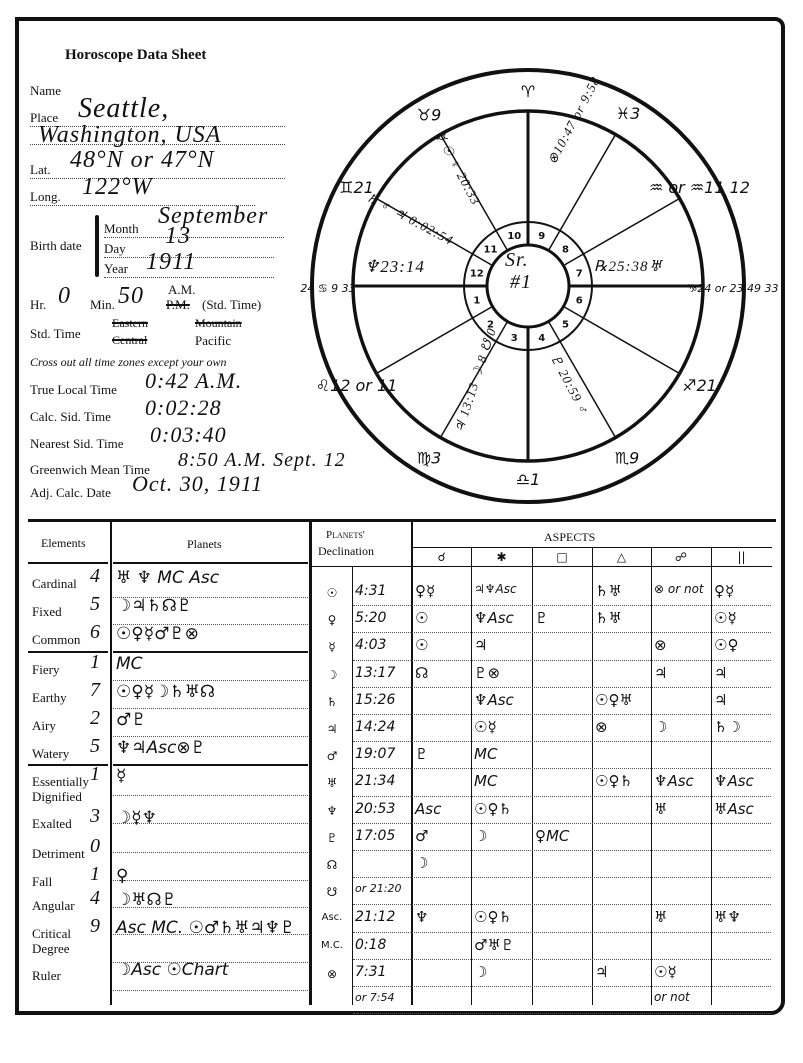 The height and width of the screenshot is (1063, 803). I want to click on aspect-cell: ☉♀♄, so click(493, 808).